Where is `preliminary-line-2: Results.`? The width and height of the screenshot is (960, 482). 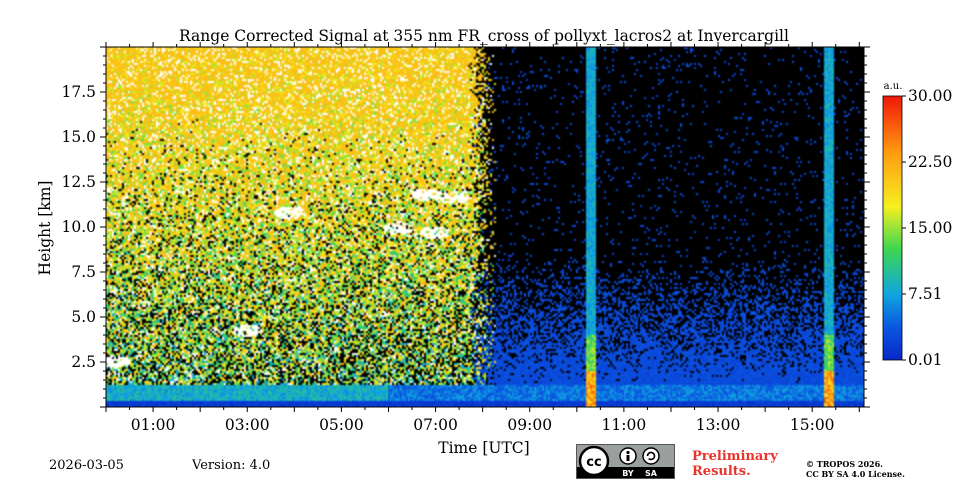
preliminary-line-2: Results. is located at coordinates (721, 471).